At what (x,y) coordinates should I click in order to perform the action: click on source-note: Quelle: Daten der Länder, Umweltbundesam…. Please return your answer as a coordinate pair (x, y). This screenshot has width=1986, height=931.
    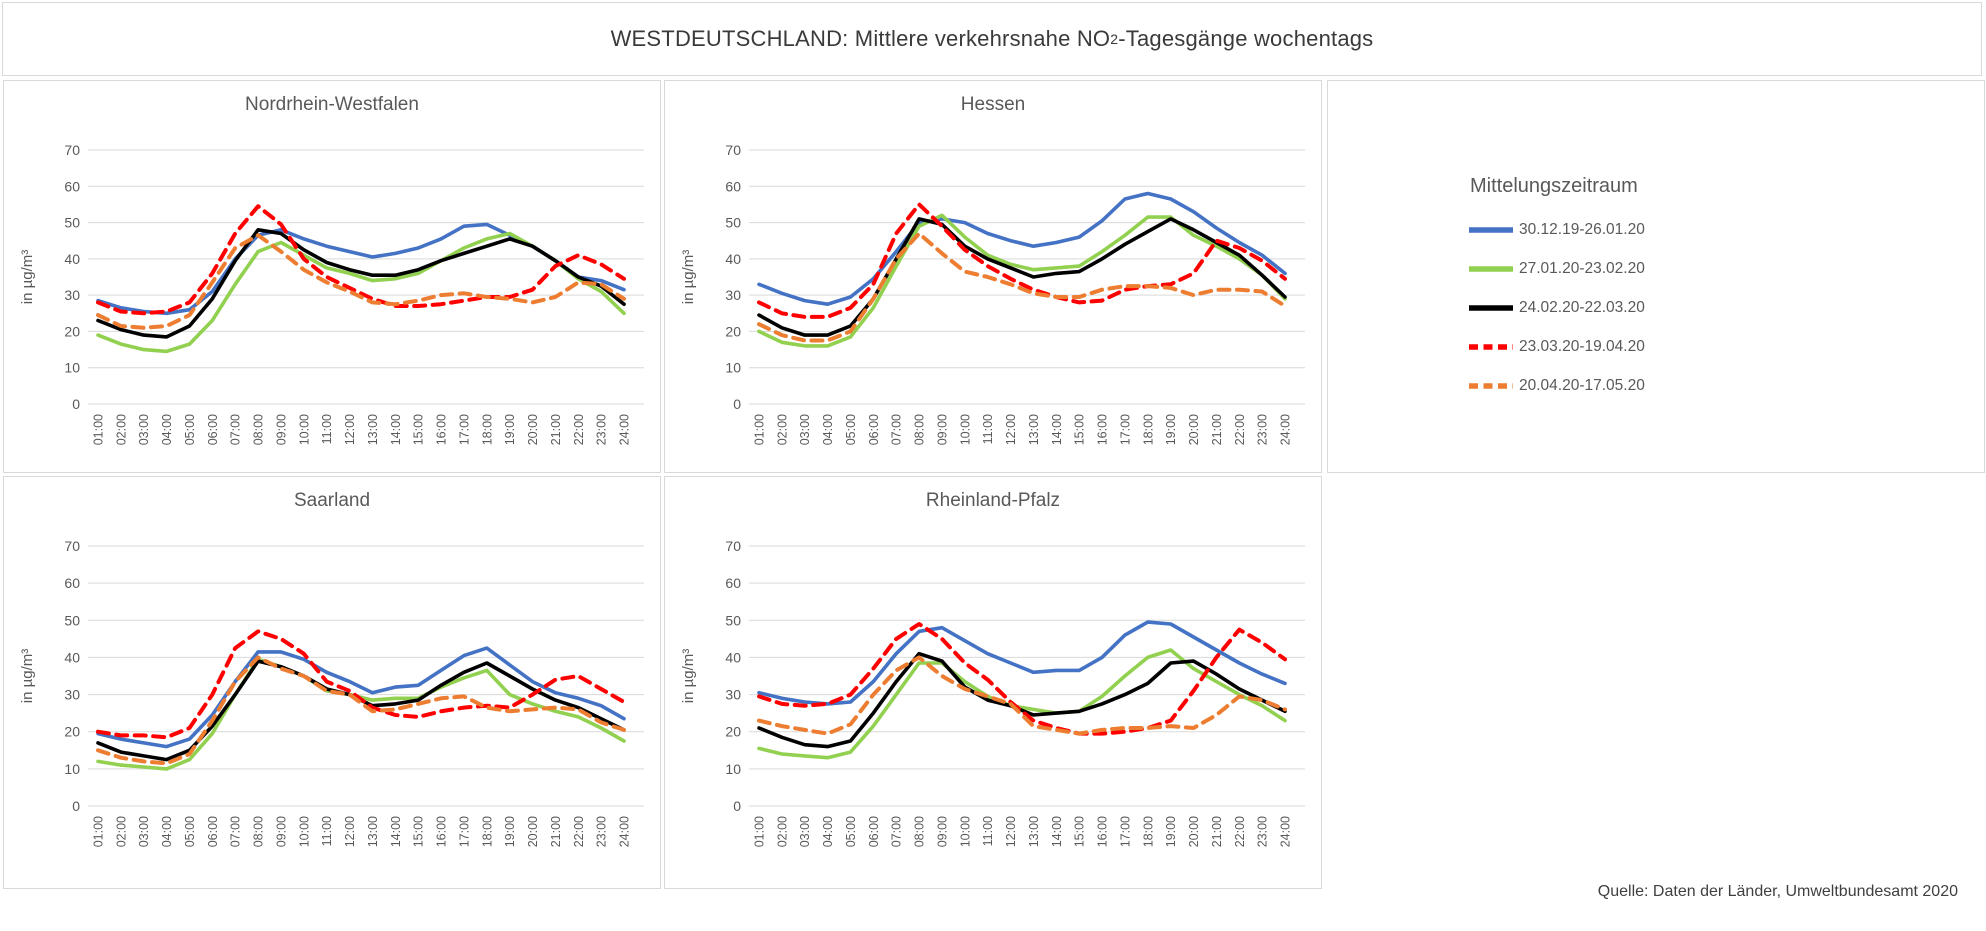
    Looking at the image, I should click on (1777, 891).